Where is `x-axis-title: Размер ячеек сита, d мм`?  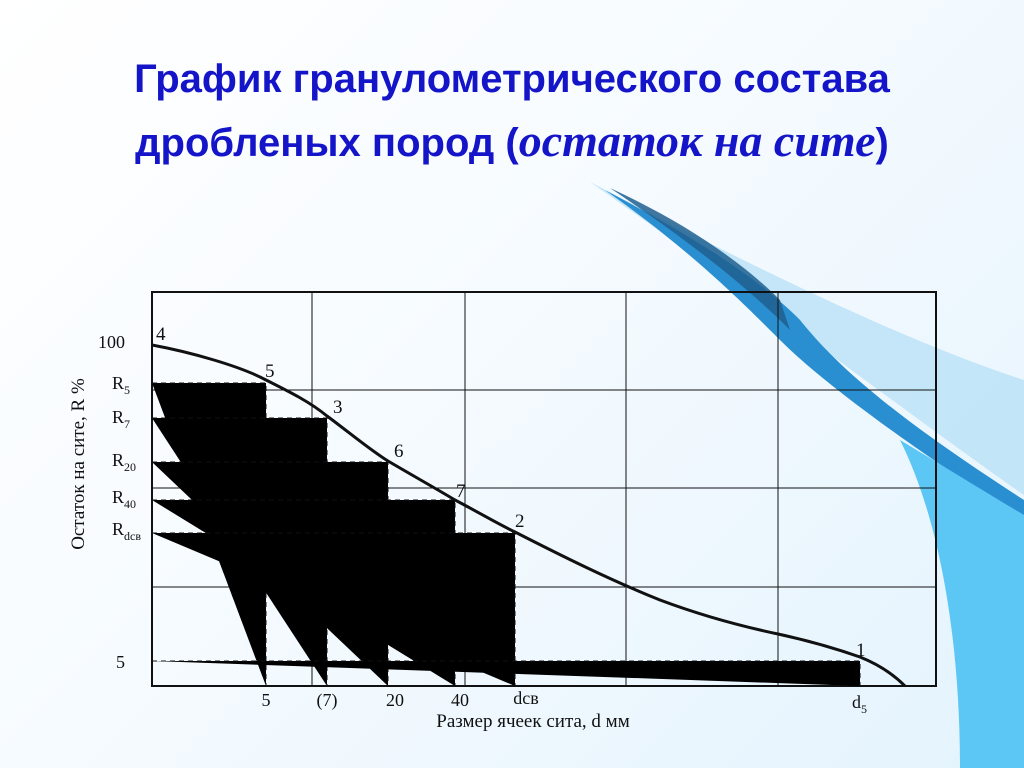 x-axis-title: Размер ячеек сита, d мм is located at coordinates (532, 721).